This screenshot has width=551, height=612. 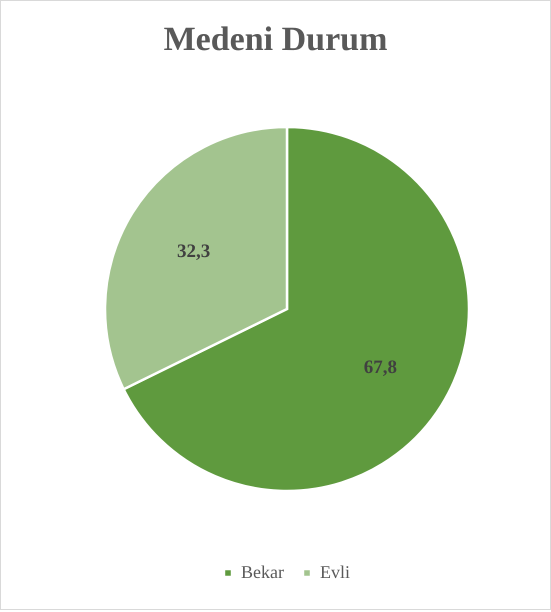 I want to click on legend-label: Bekar, so click(x=262, y=572).